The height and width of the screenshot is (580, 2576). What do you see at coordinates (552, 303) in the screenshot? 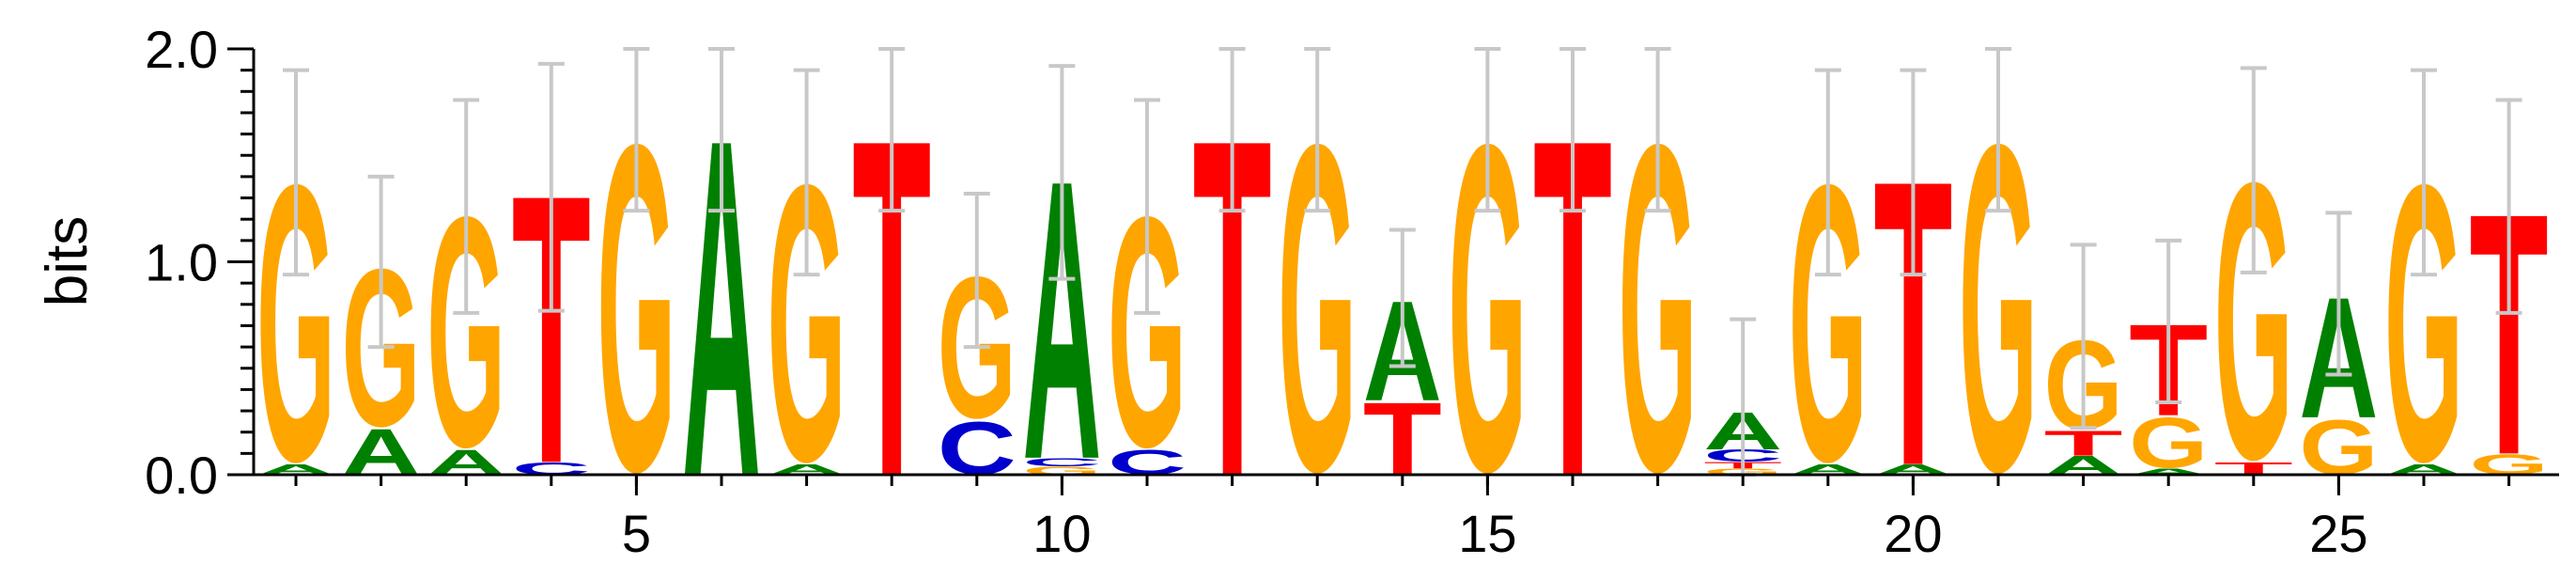
I see `logo-column: CT` at bounding box center [552, 303].